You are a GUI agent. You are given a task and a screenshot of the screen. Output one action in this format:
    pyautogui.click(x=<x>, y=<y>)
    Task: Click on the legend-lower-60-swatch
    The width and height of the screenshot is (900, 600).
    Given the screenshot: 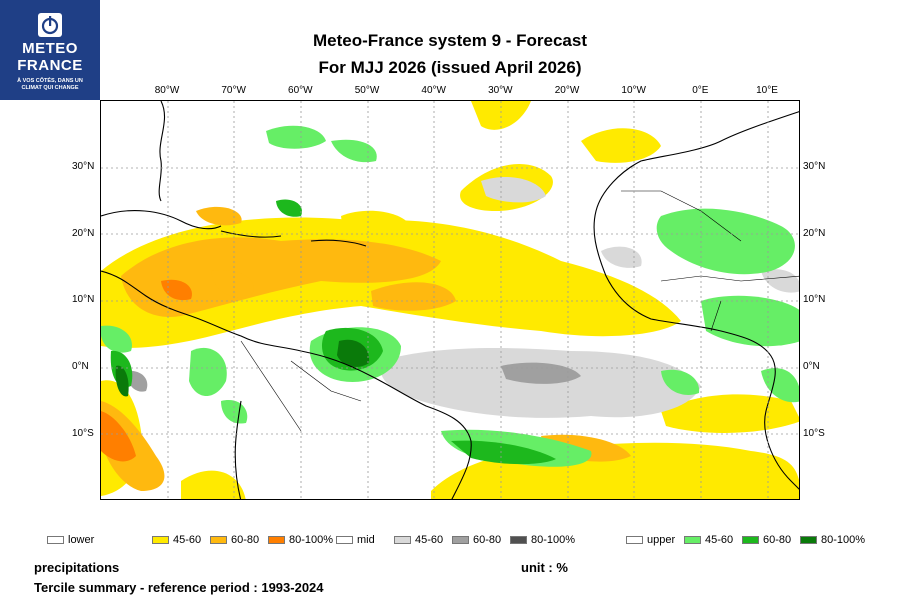 What is the action you would take?
    pyautogui.click(x=218, y=540)
    